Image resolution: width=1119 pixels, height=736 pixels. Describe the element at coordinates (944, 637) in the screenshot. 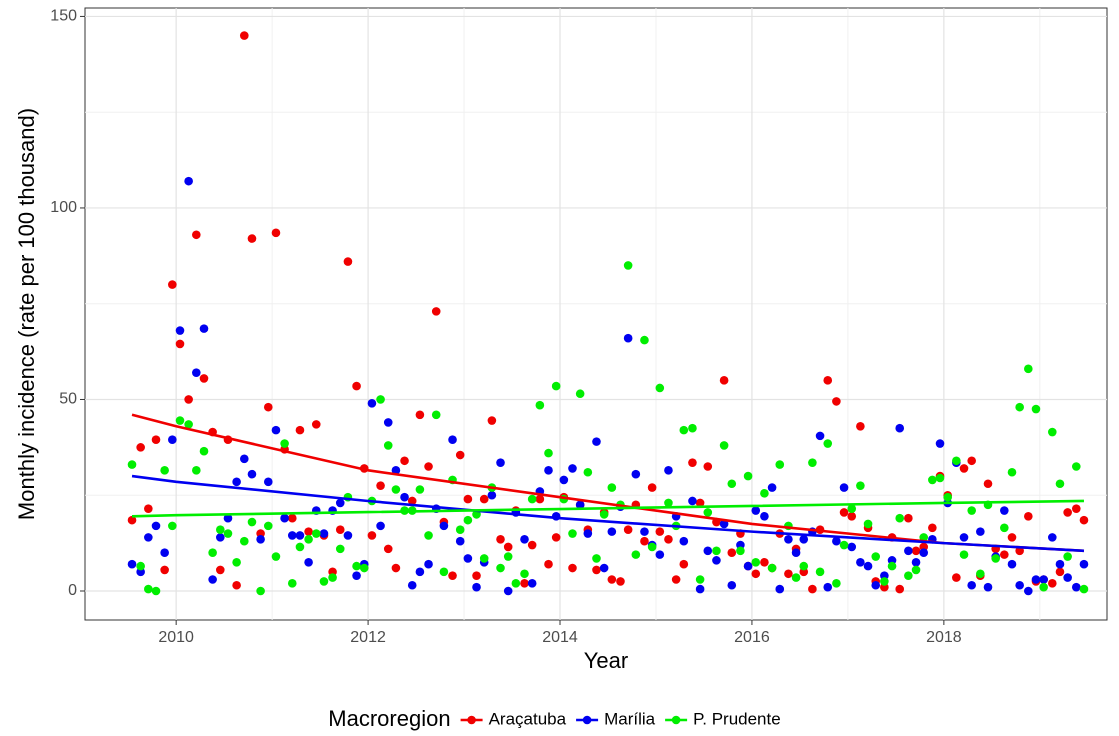

I see `x-tick-label: 2018` at that location.